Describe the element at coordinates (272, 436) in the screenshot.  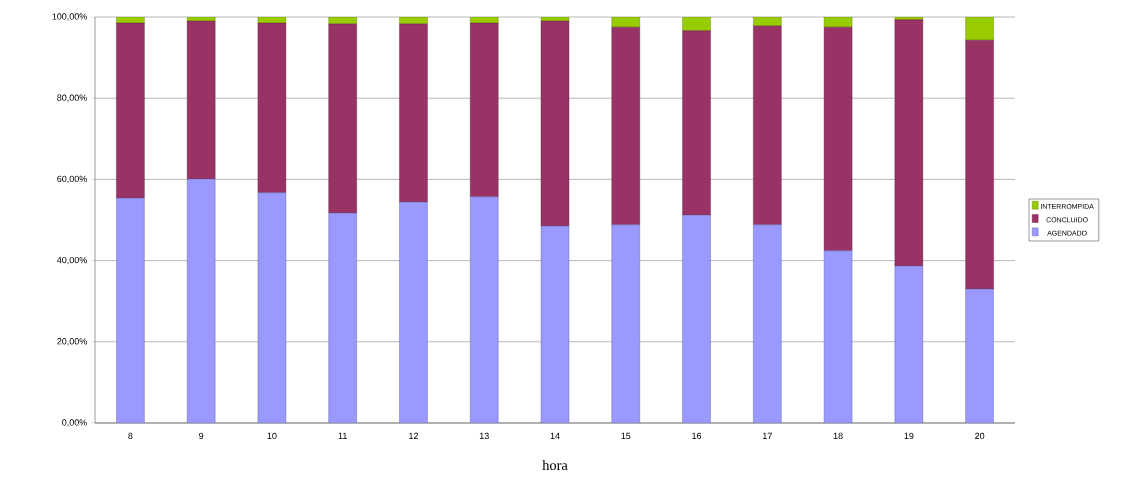
I see `x-tick-label: 10` at that location.